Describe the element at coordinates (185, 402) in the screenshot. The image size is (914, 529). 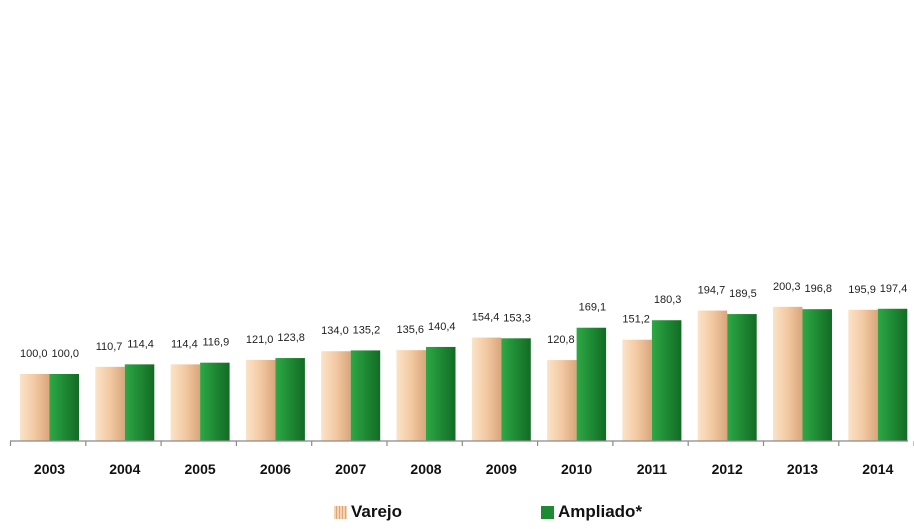
I see `bar-varejo-2005` at that location.